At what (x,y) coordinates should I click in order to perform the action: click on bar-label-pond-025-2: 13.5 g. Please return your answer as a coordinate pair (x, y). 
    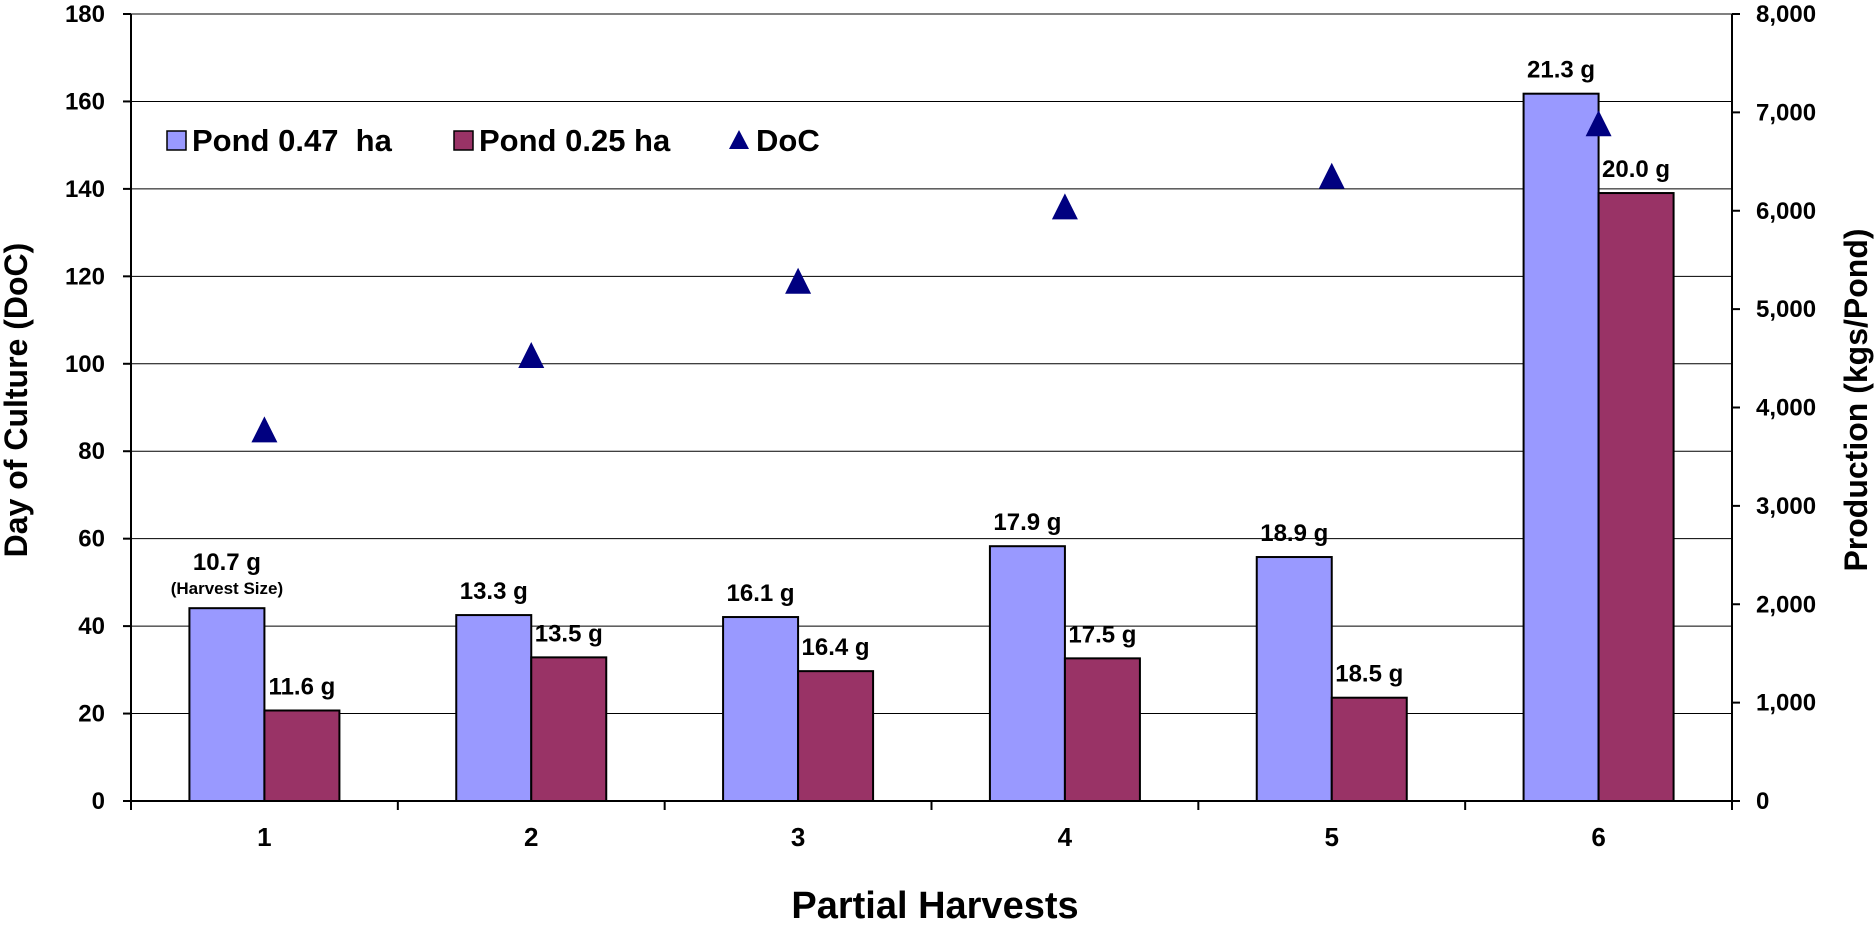
    Looking at the image, I should click on (569, 633).